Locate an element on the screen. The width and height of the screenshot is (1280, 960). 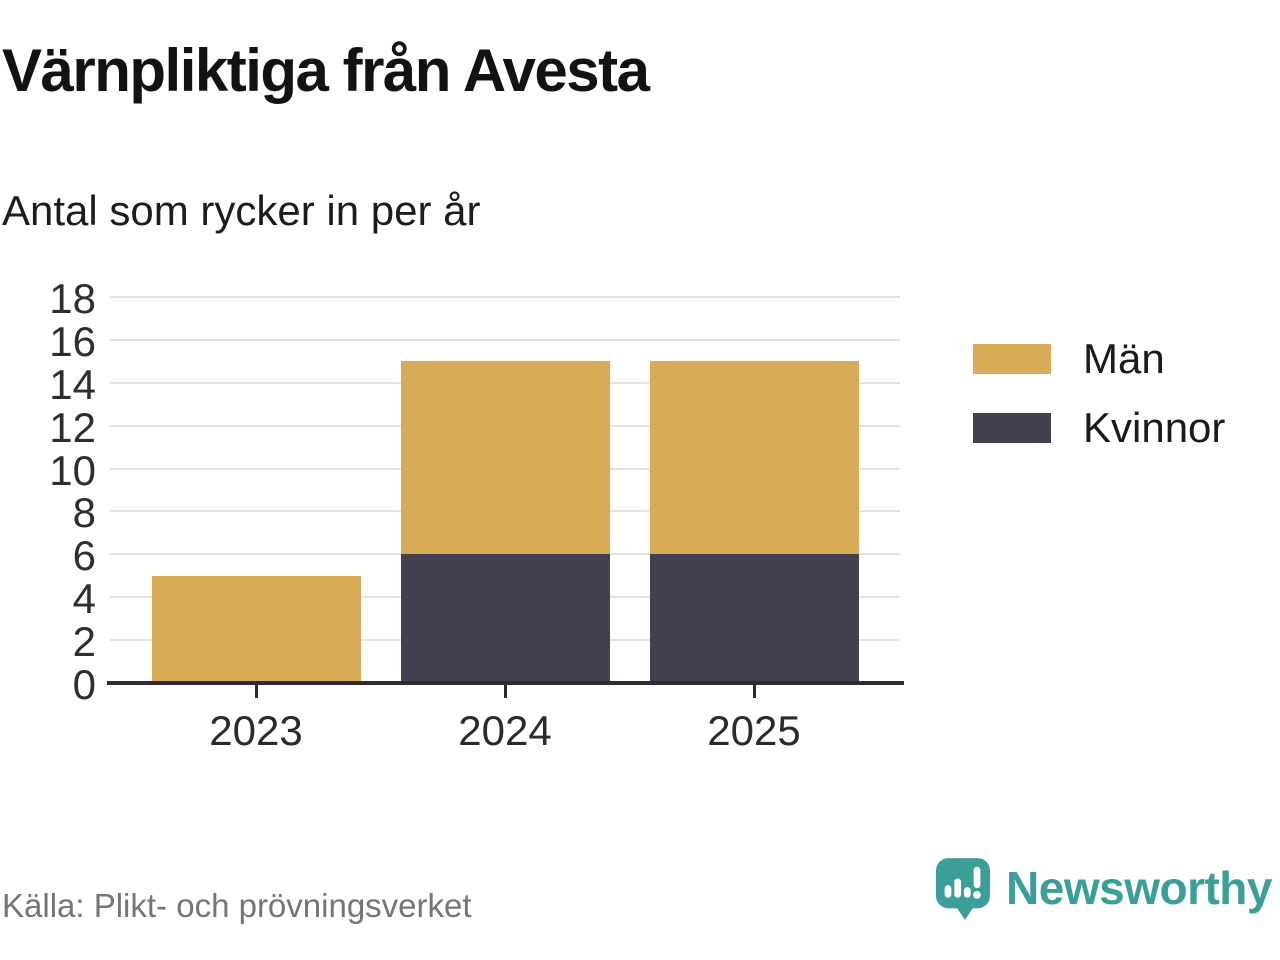
x-tick-label: 2024 is located at coordinates (505, 730).